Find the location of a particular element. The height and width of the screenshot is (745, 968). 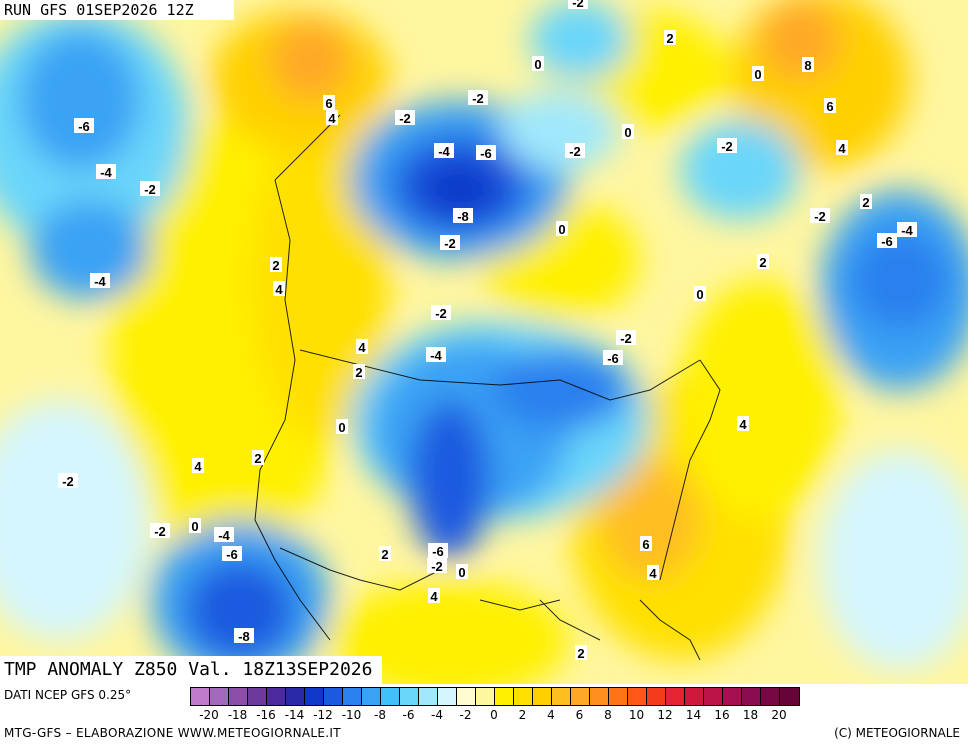

legend-tick: 20 is located at coordinates (779, 715).